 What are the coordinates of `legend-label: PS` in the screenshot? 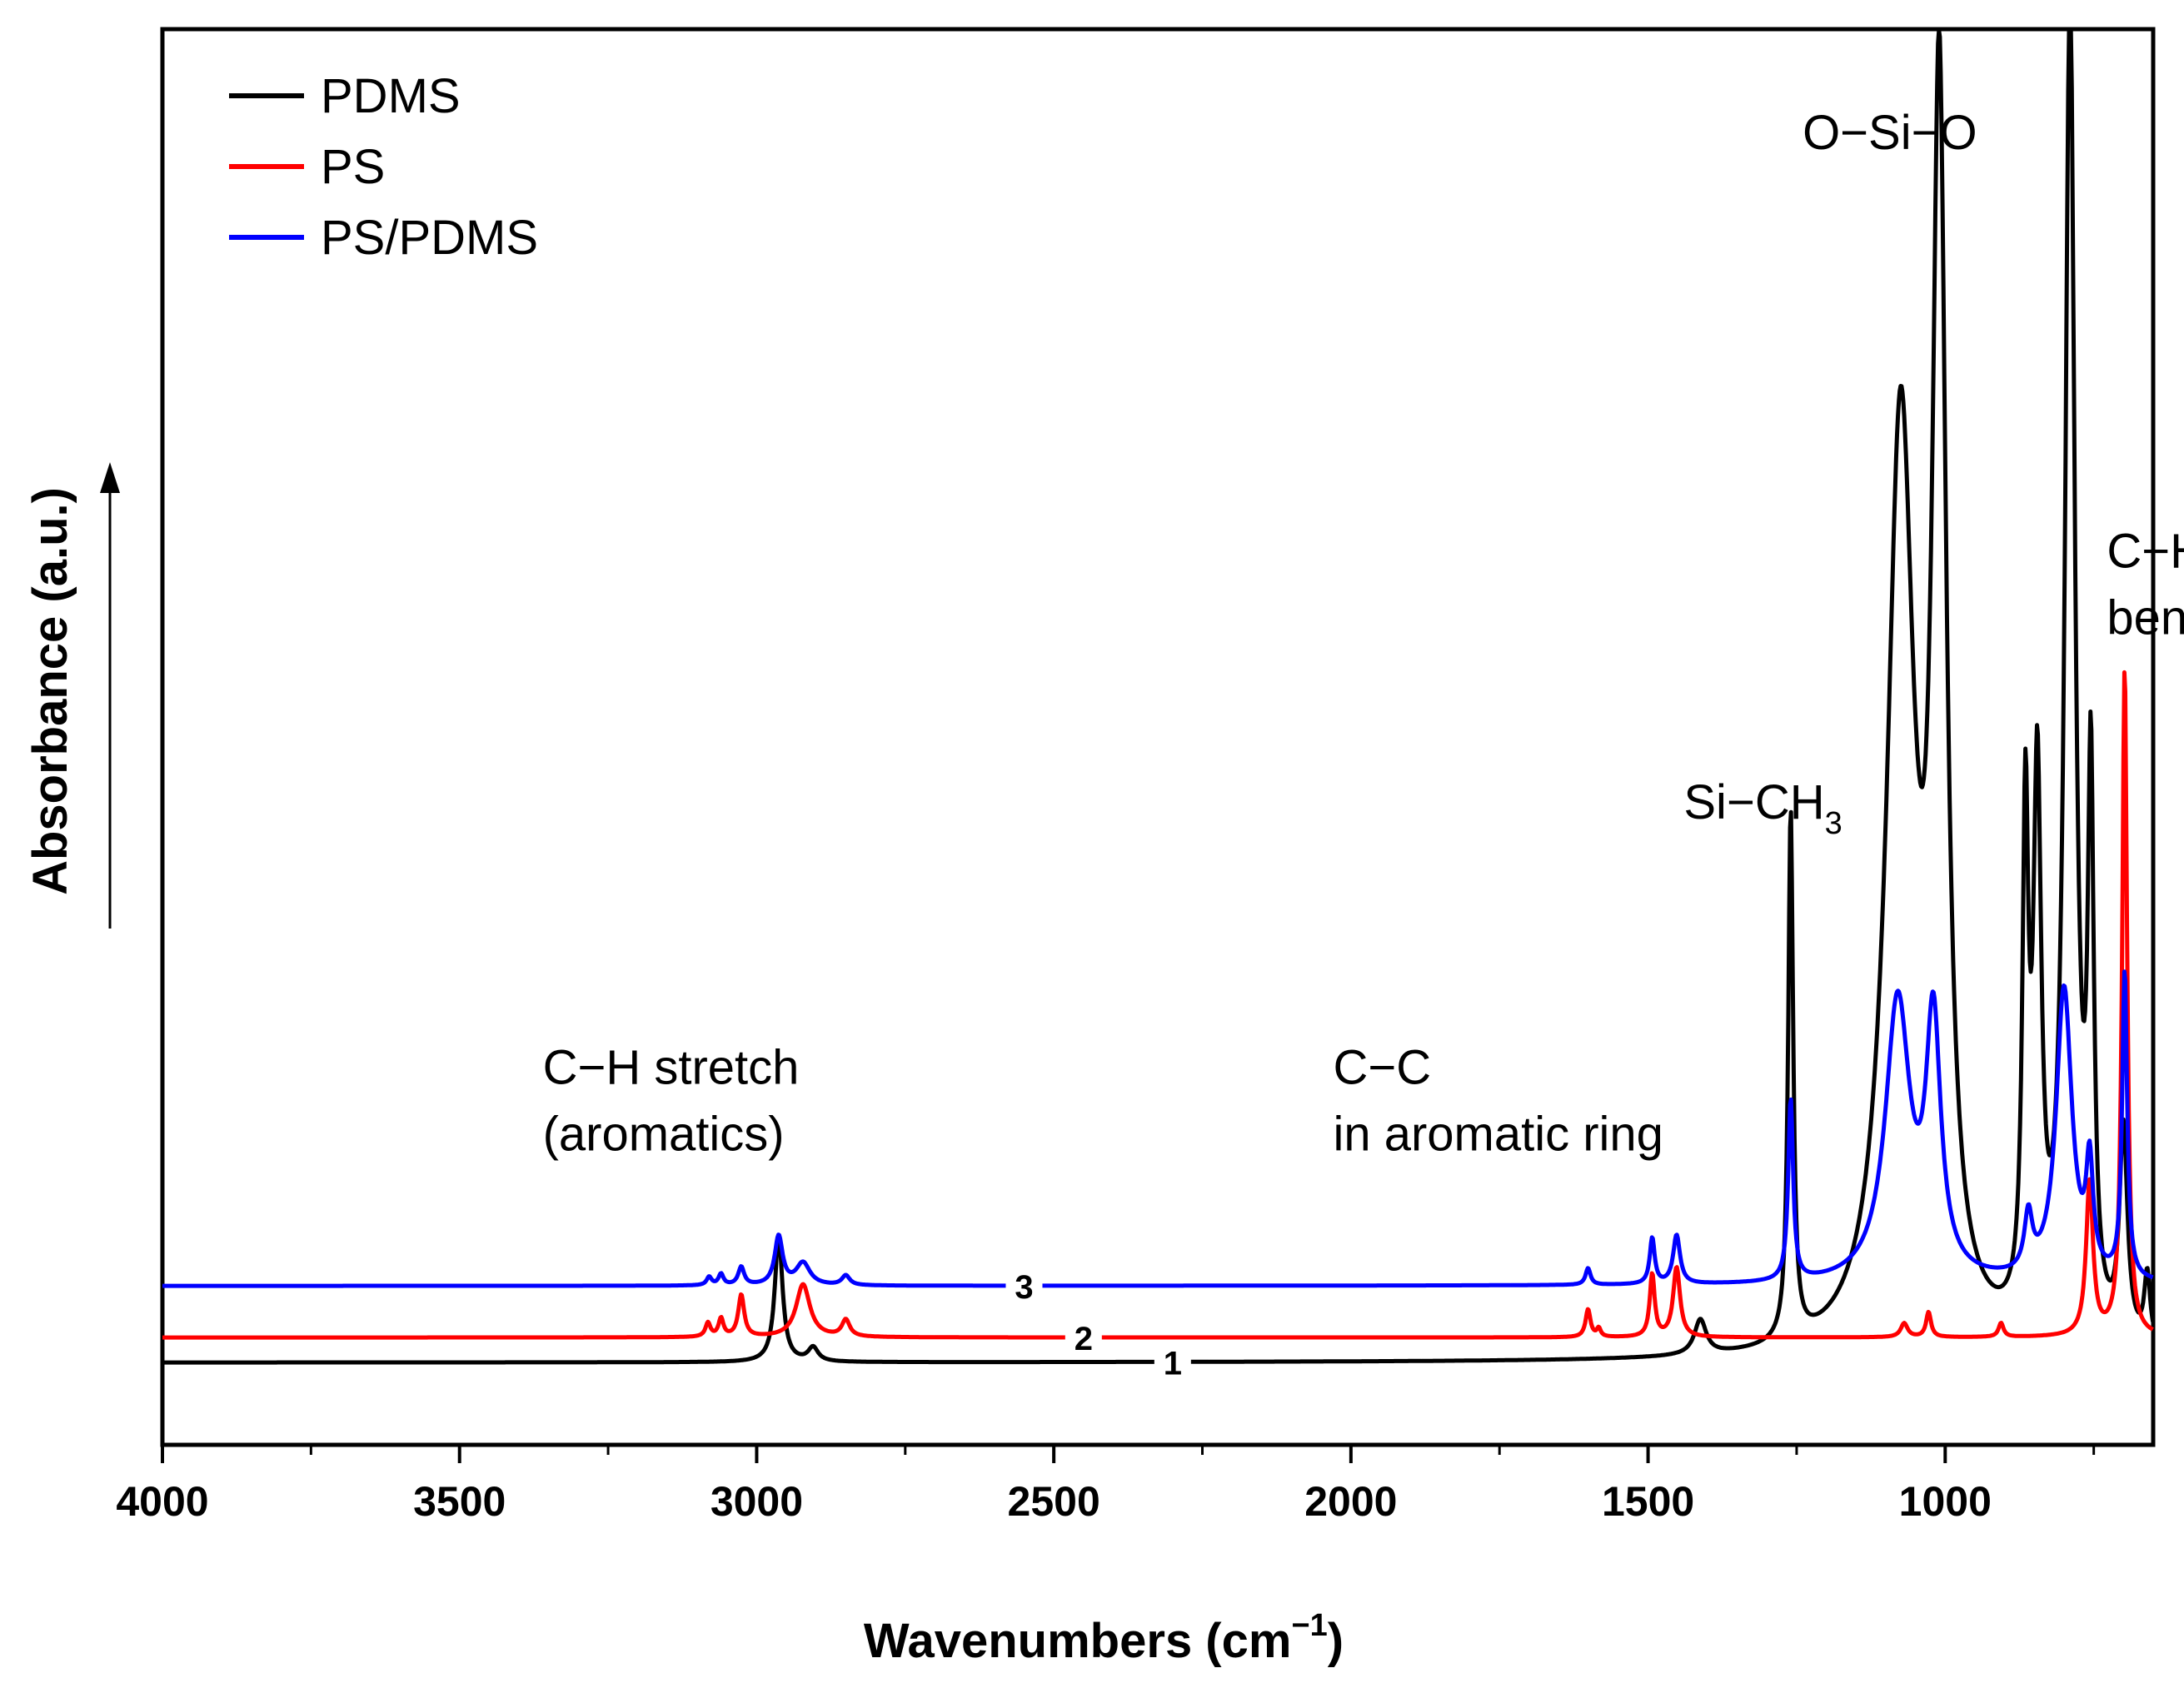 It's located at (353, 167).